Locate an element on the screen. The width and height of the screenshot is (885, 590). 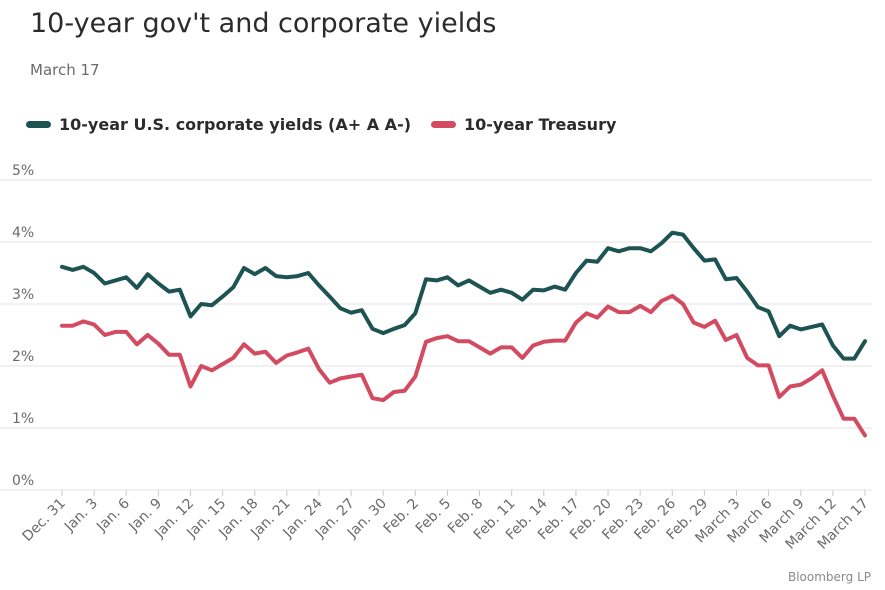
legend-item-treasury: 10-year Treasury is located at coordinates (523, 124).